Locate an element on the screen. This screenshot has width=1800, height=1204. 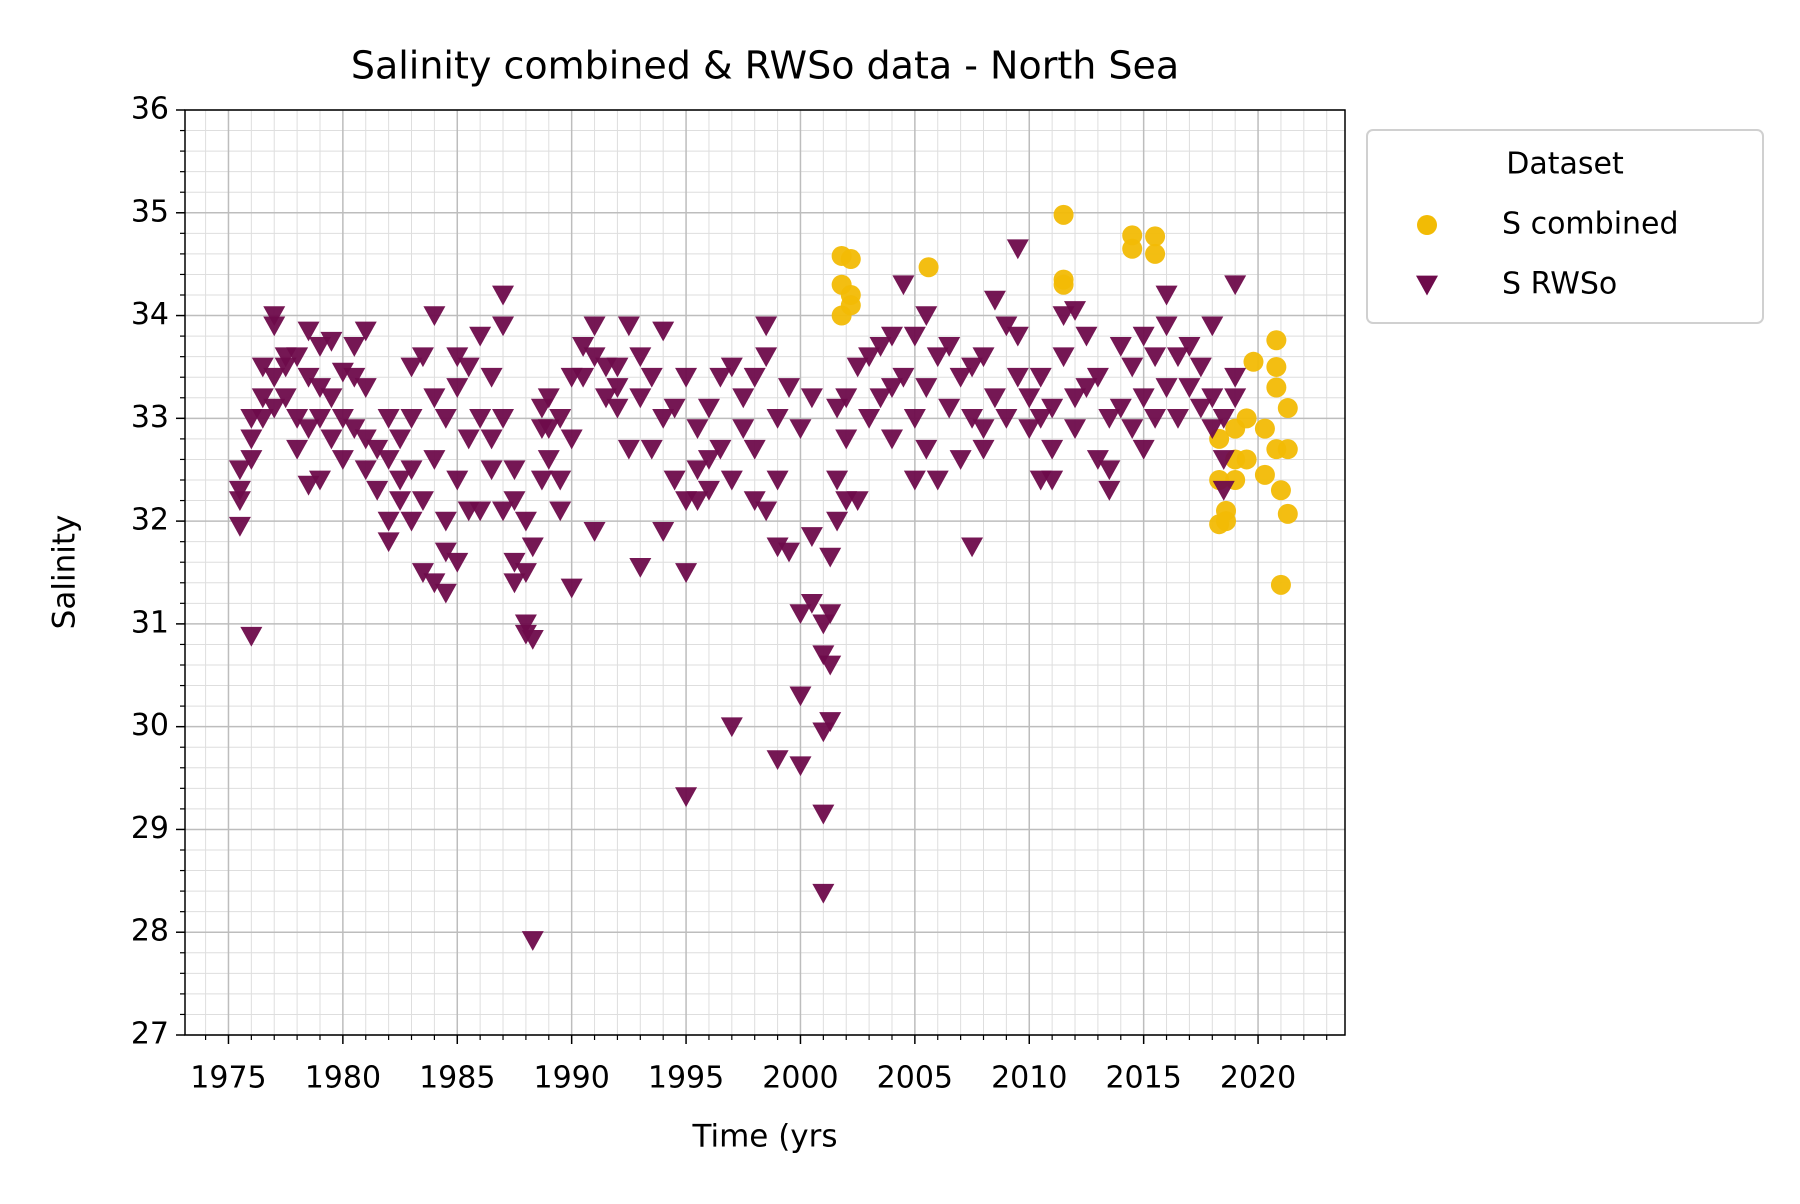
y-tick-label: 35 is located at coordinates (150, 211).